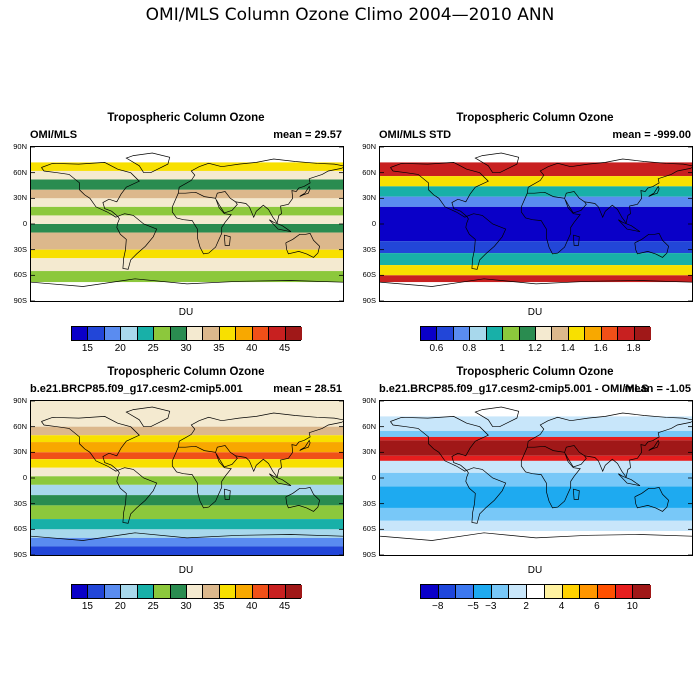 The height and width of the screenshot is (700, 700). What do you see at coordinates (350, 15) in the screenshot?
I see `figure-title: OMI/MLS Column Ozone Climo 2004—2010 ANN` at bounding box center [350, 15].